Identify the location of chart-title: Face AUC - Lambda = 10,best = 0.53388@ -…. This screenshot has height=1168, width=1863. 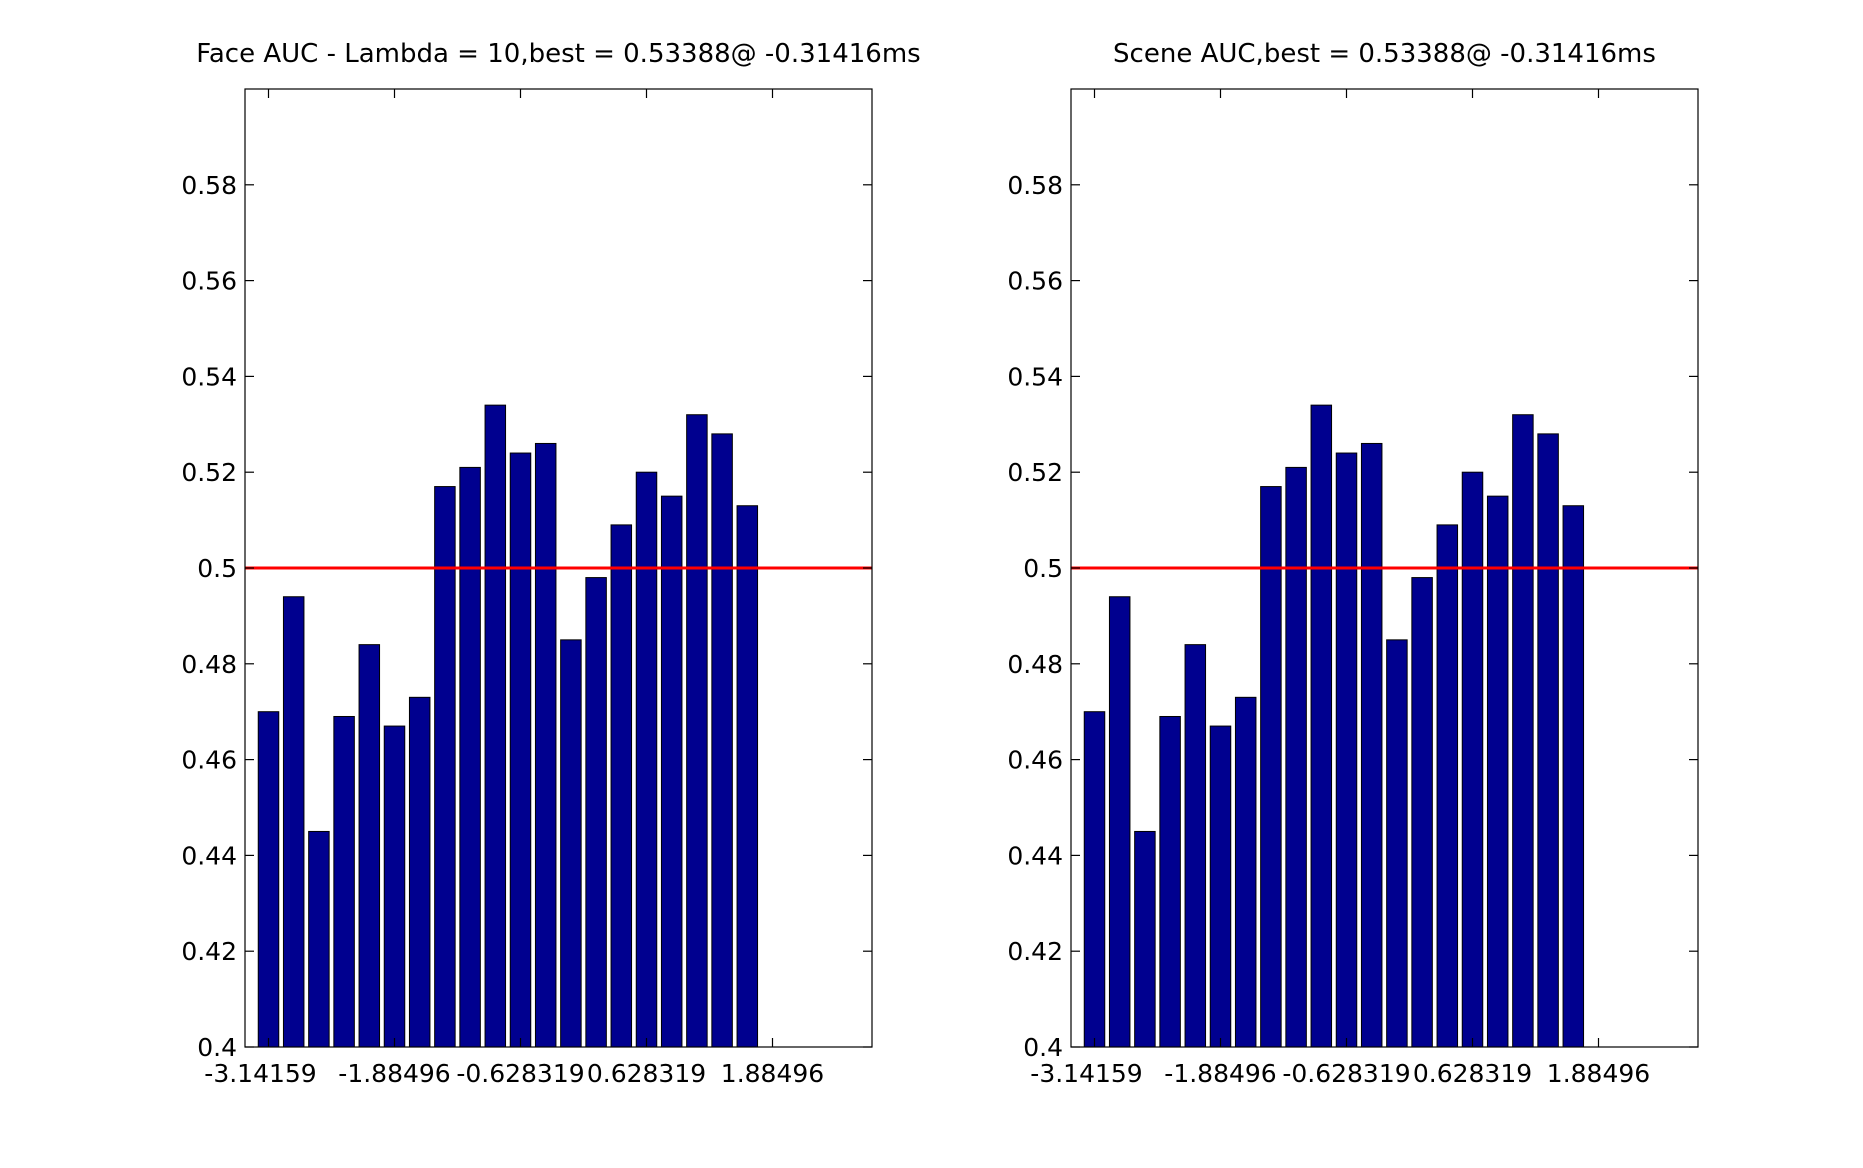
(558, 54).